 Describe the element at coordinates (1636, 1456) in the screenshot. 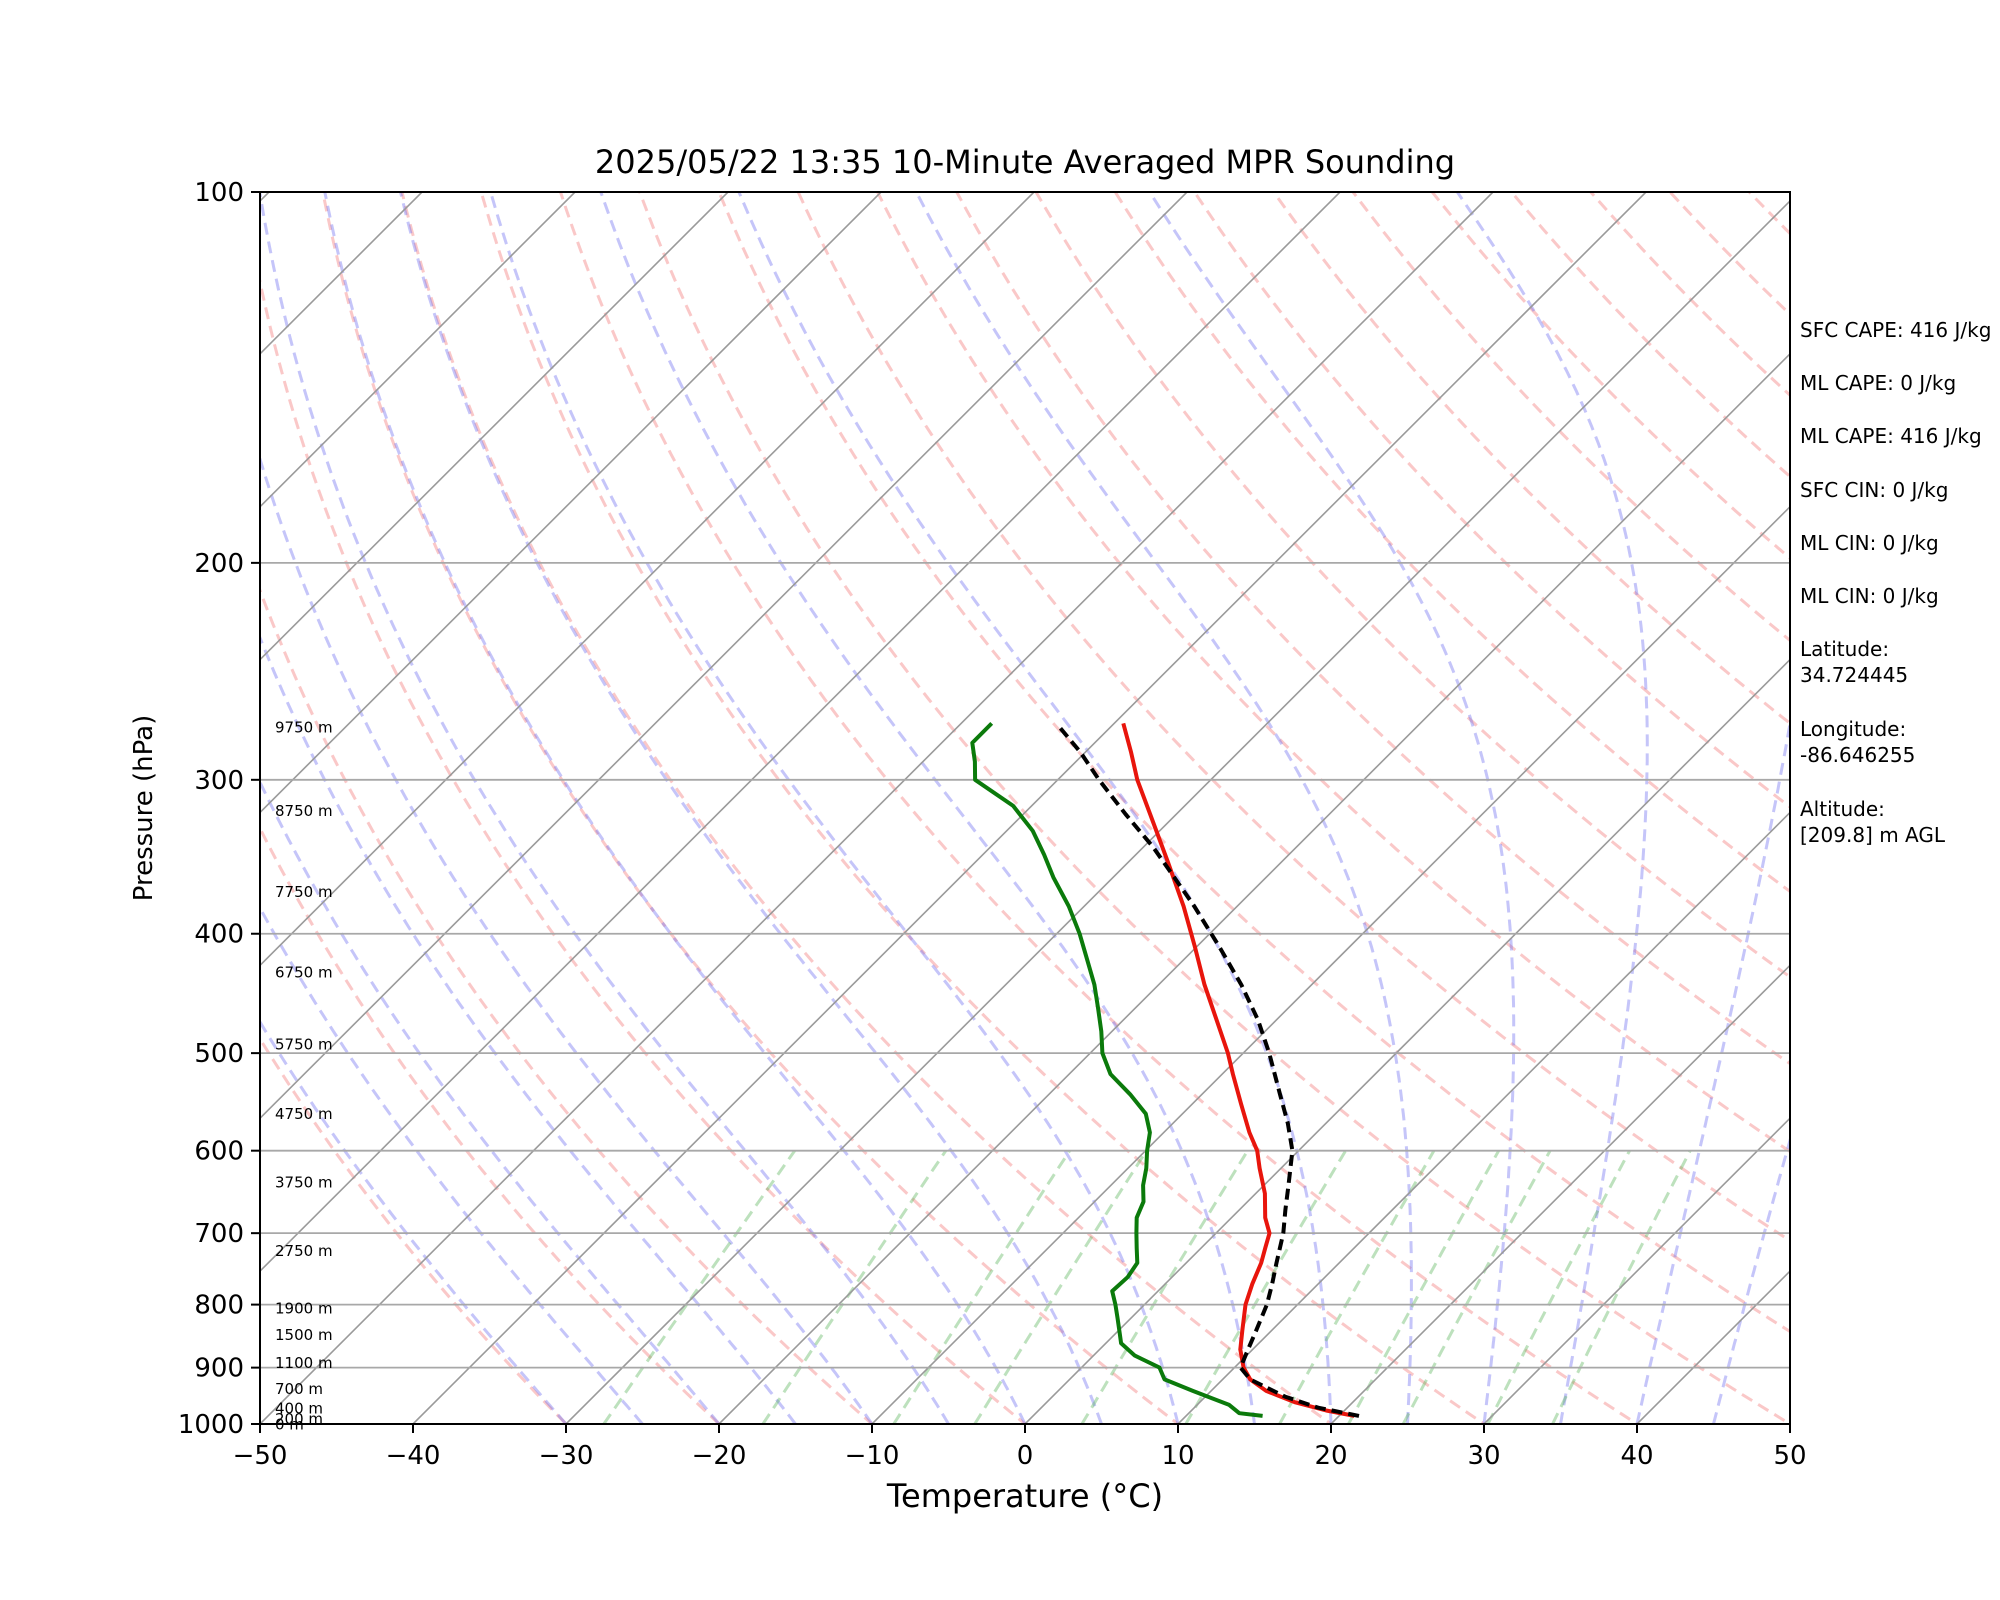

I see `x-tick-label: 40` at that location.